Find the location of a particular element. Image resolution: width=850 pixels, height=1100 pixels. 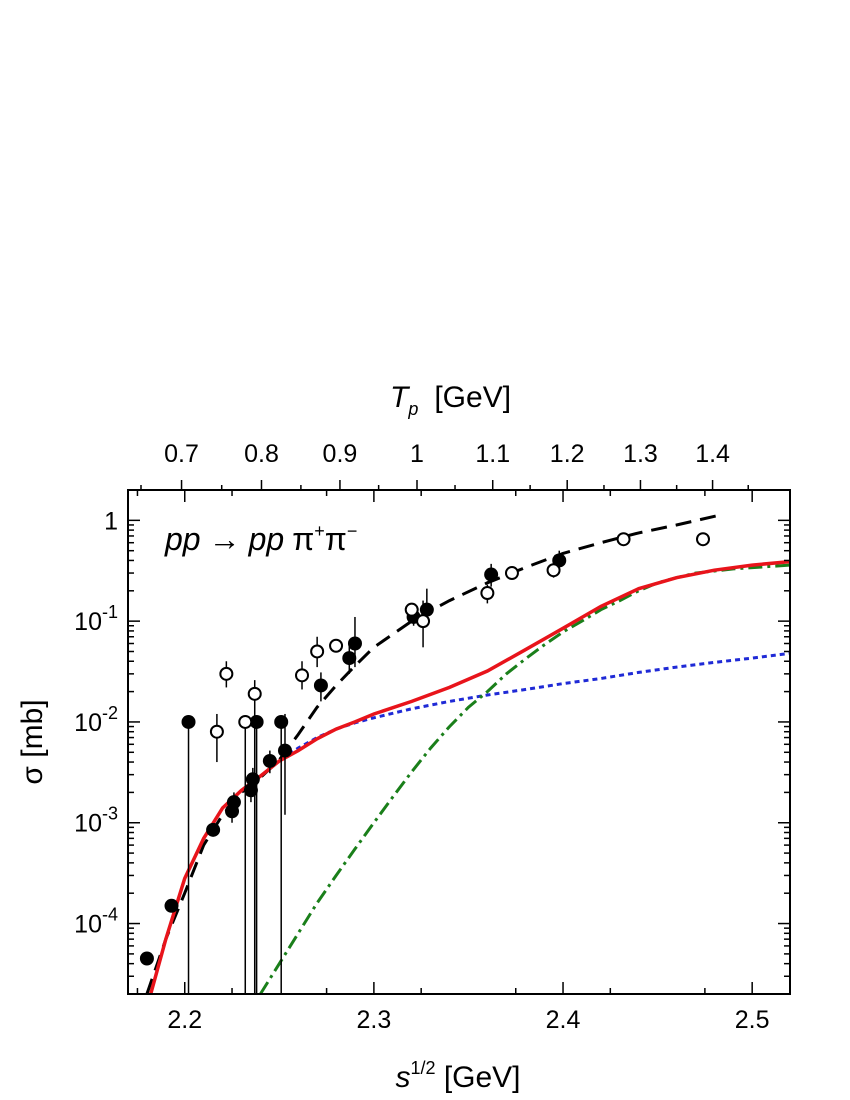

plot-label: pp → pp π+π− is located at coordinates (260, 539).